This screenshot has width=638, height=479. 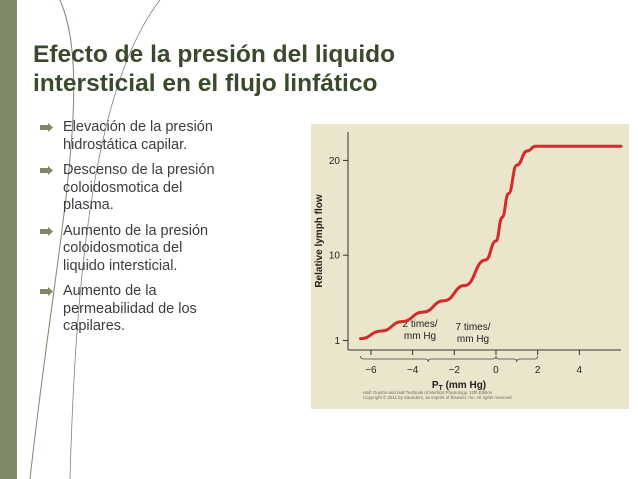 I want to click on annotation-7x-line2: mm Hg, so click(x=473, y=339).